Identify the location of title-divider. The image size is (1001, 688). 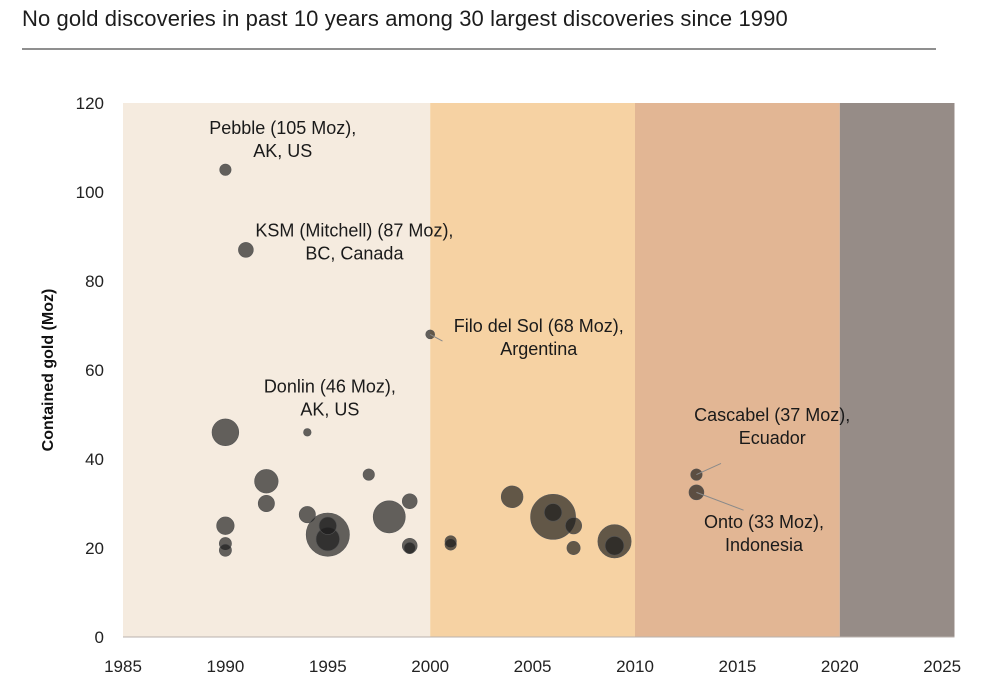
(479, 49).